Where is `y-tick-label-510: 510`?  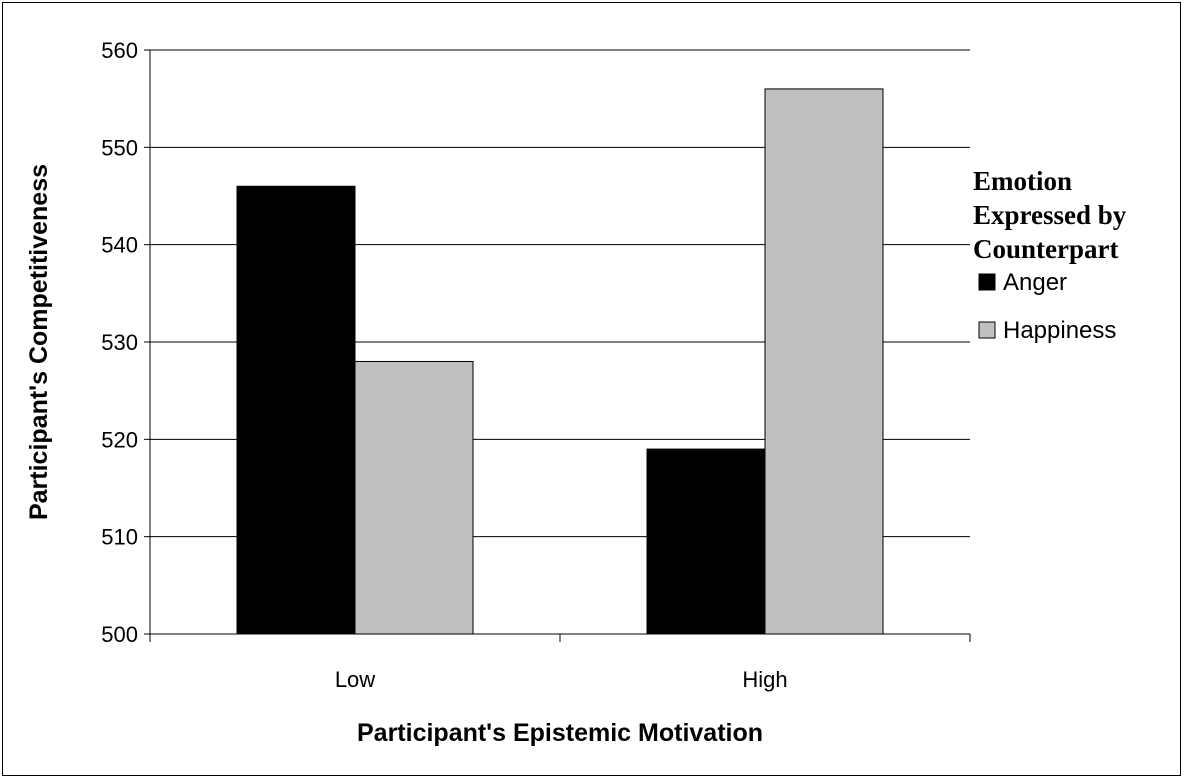
y-tick-label-510: 510 is located at coordinates (119, 537).